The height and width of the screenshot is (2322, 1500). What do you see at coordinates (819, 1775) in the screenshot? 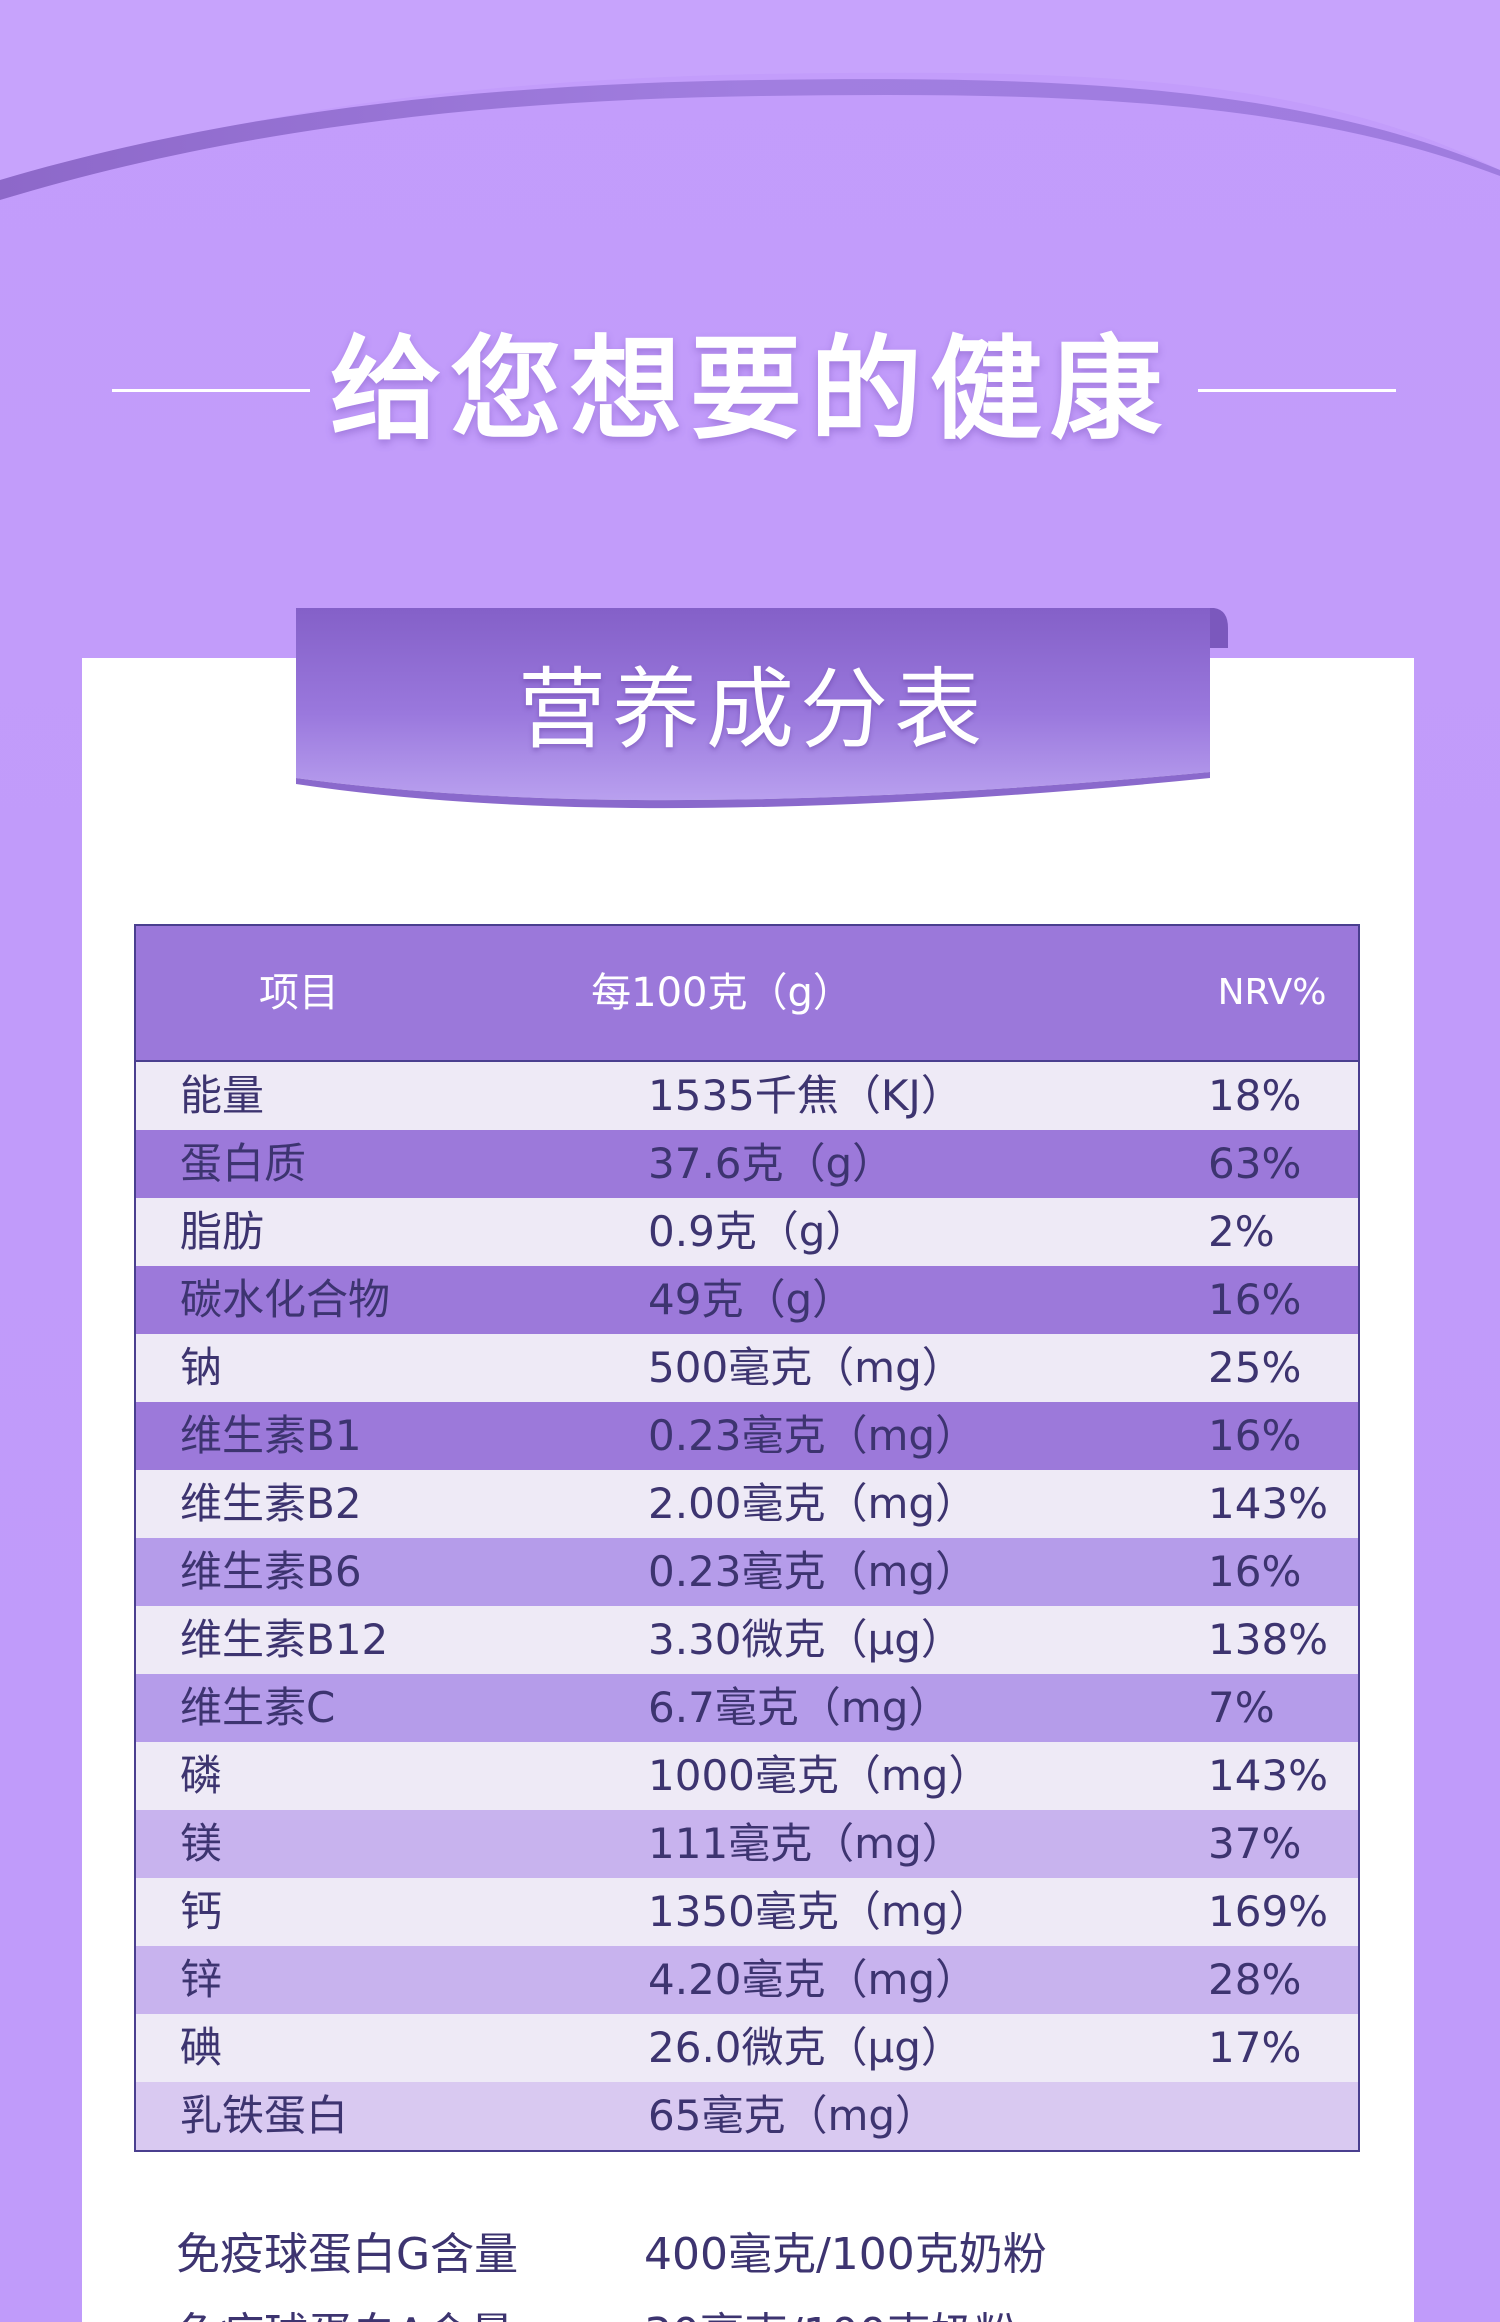
I see `row-amount: 1000毫克（mg）` at bounding box center [819, 1775].